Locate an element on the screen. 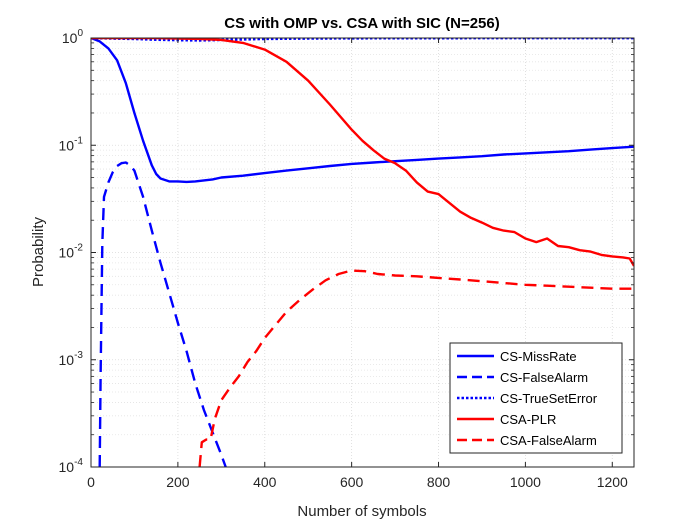 The height and width of the screenshot is (525, 700). x-tick-labels: 0 200 400 600 800 1000 1200 is located at coordinates (357, 482).